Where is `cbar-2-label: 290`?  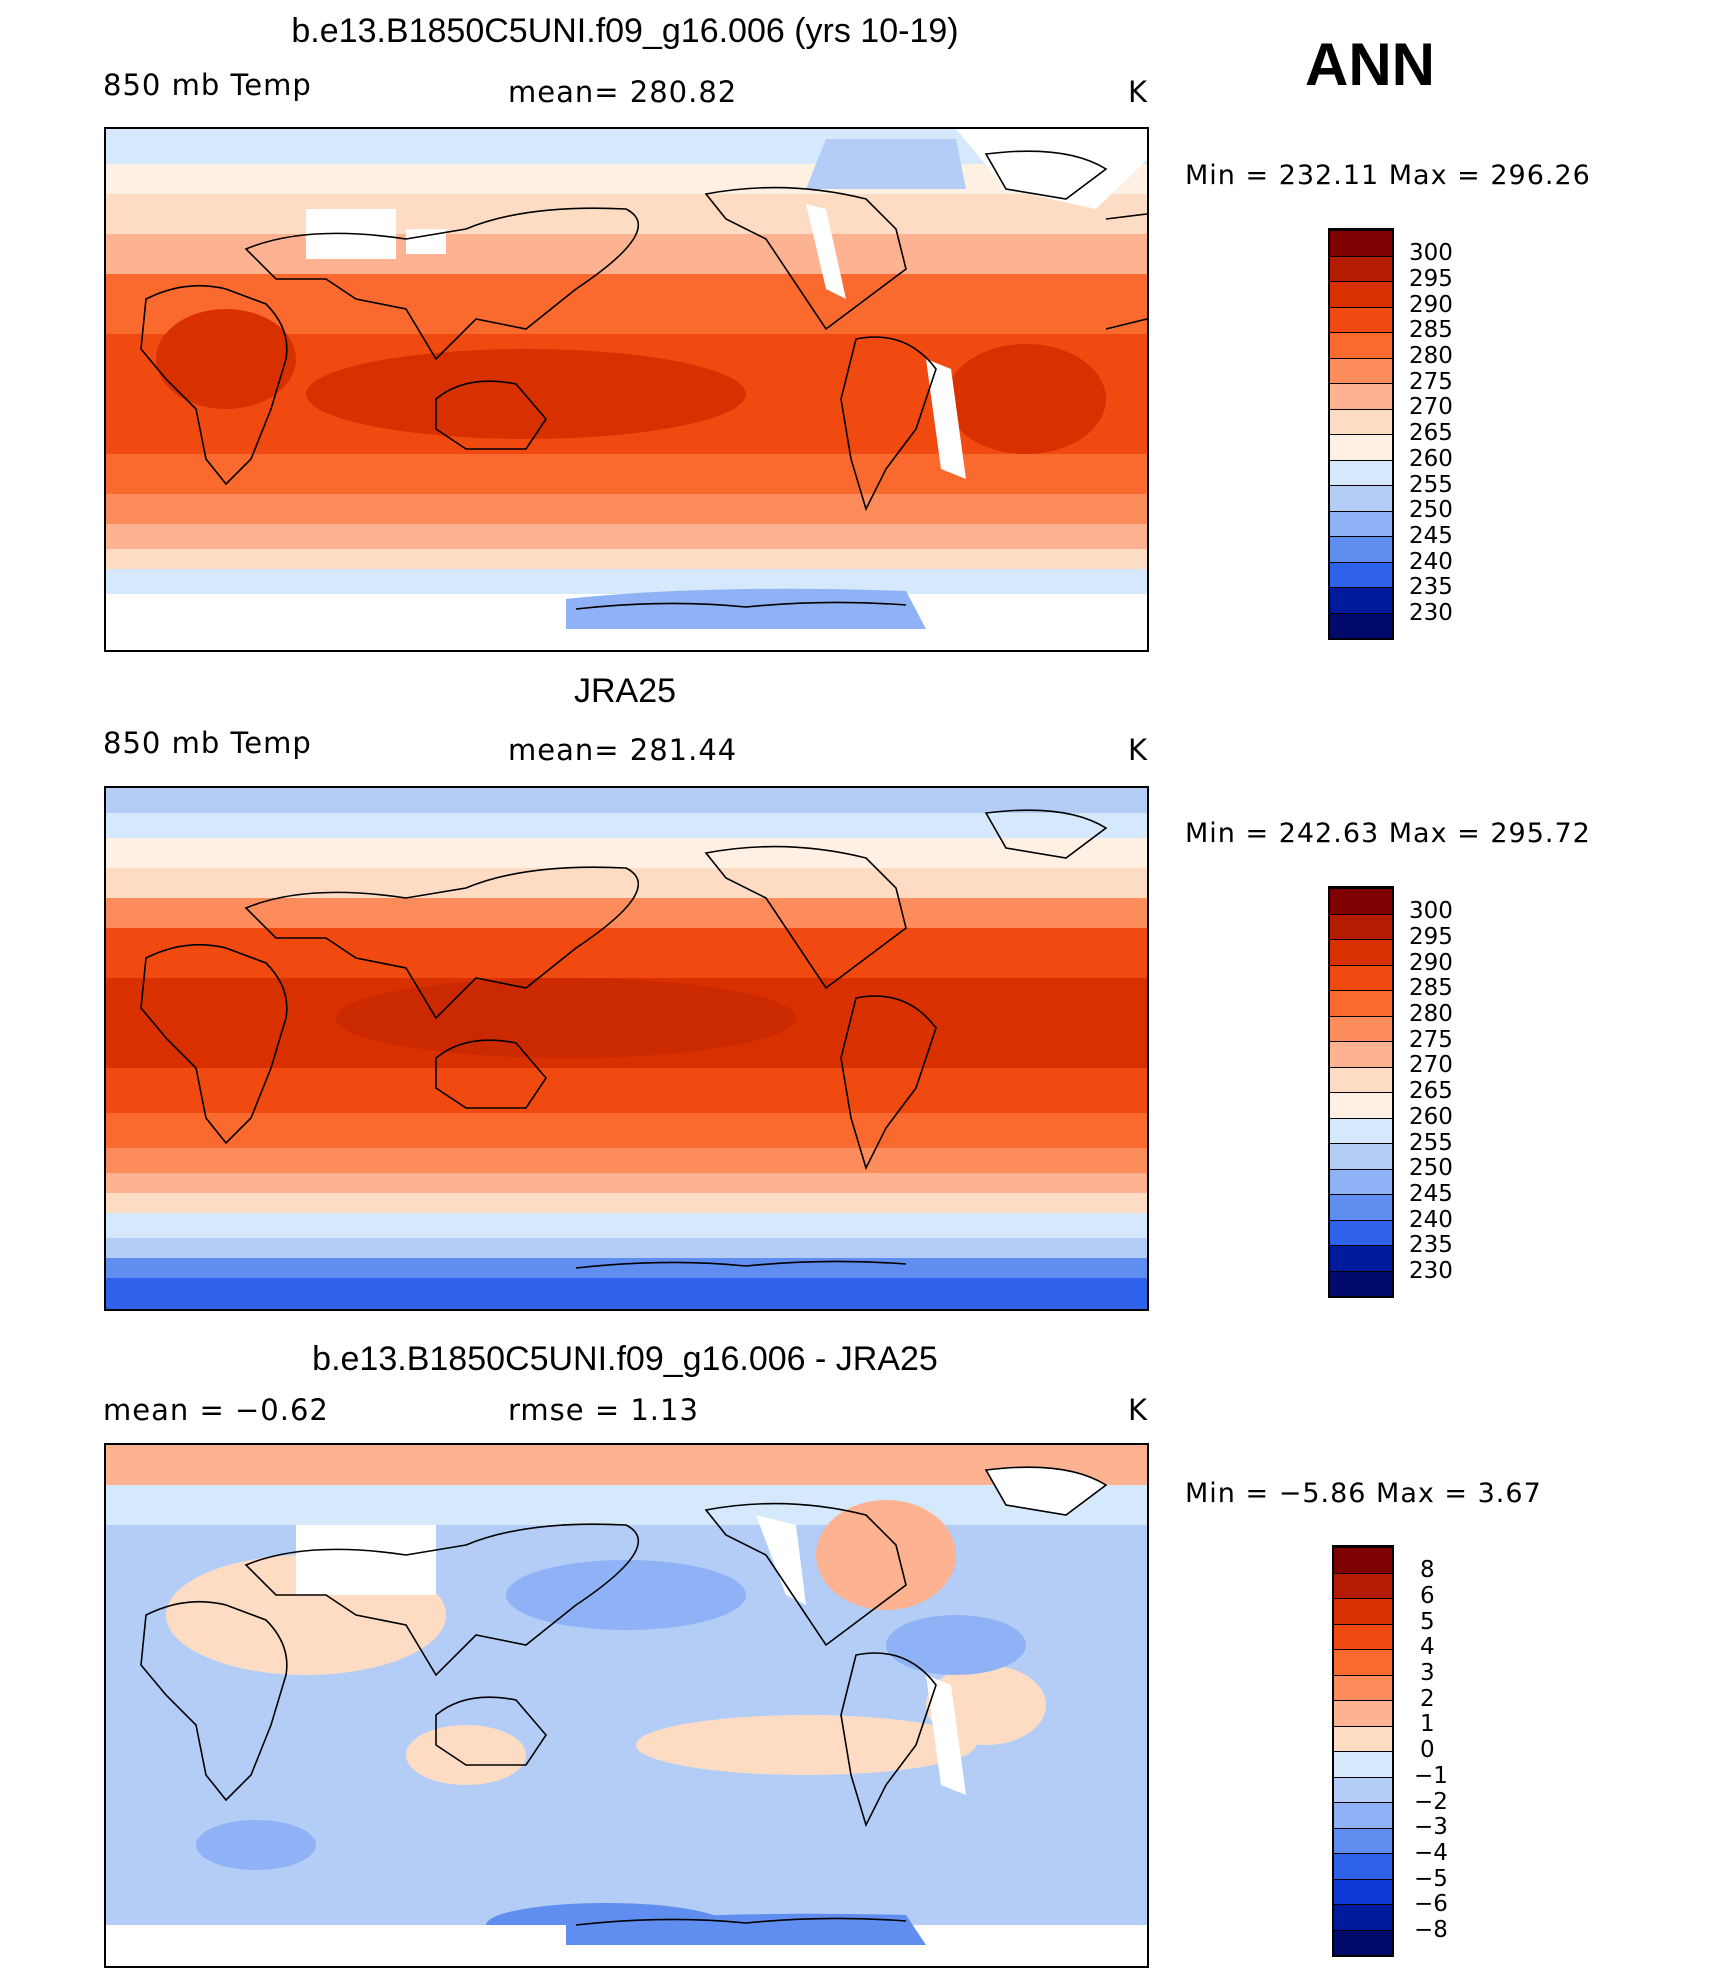 cbar-2-label: 290 is located at coordinates (1431, 963).